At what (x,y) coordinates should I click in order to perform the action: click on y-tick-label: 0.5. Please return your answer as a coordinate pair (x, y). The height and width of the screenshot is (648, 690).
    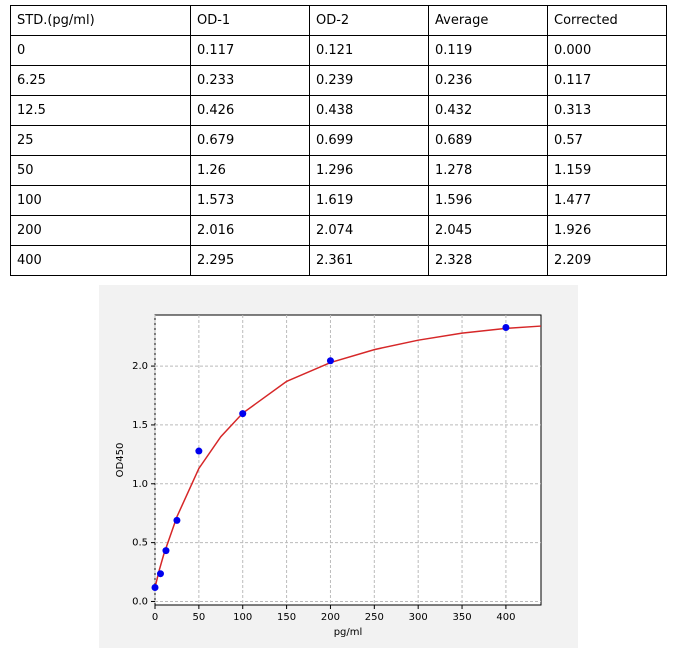
    Looking at the image, I should click on (140, 543).